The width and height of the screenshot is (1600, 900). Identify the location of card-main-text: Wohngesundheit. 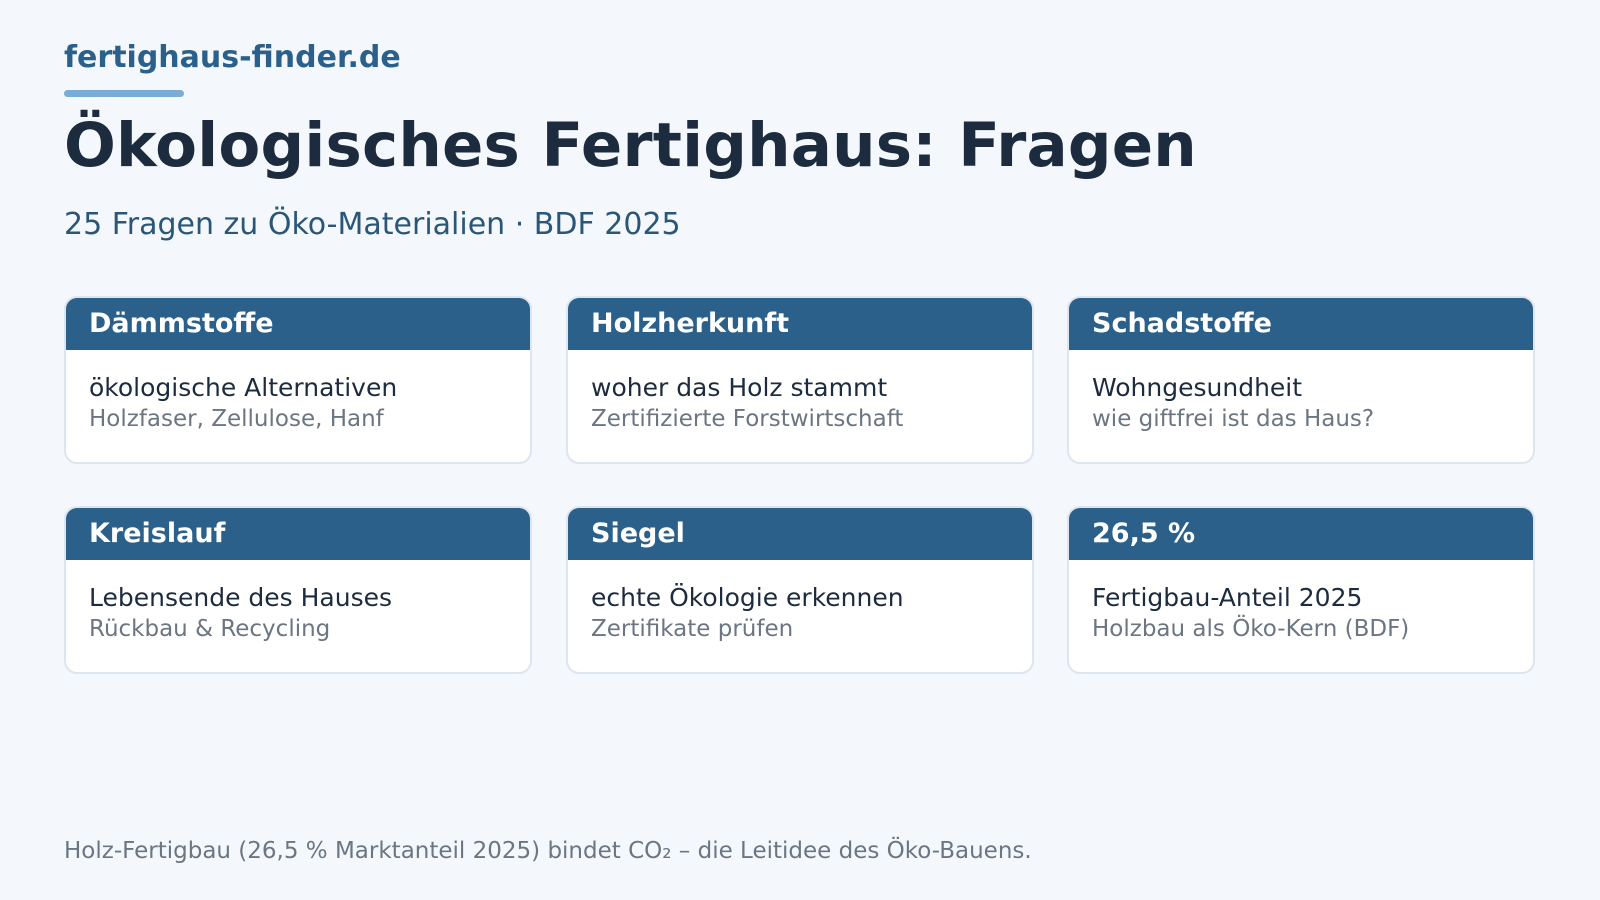
(1197, 387).